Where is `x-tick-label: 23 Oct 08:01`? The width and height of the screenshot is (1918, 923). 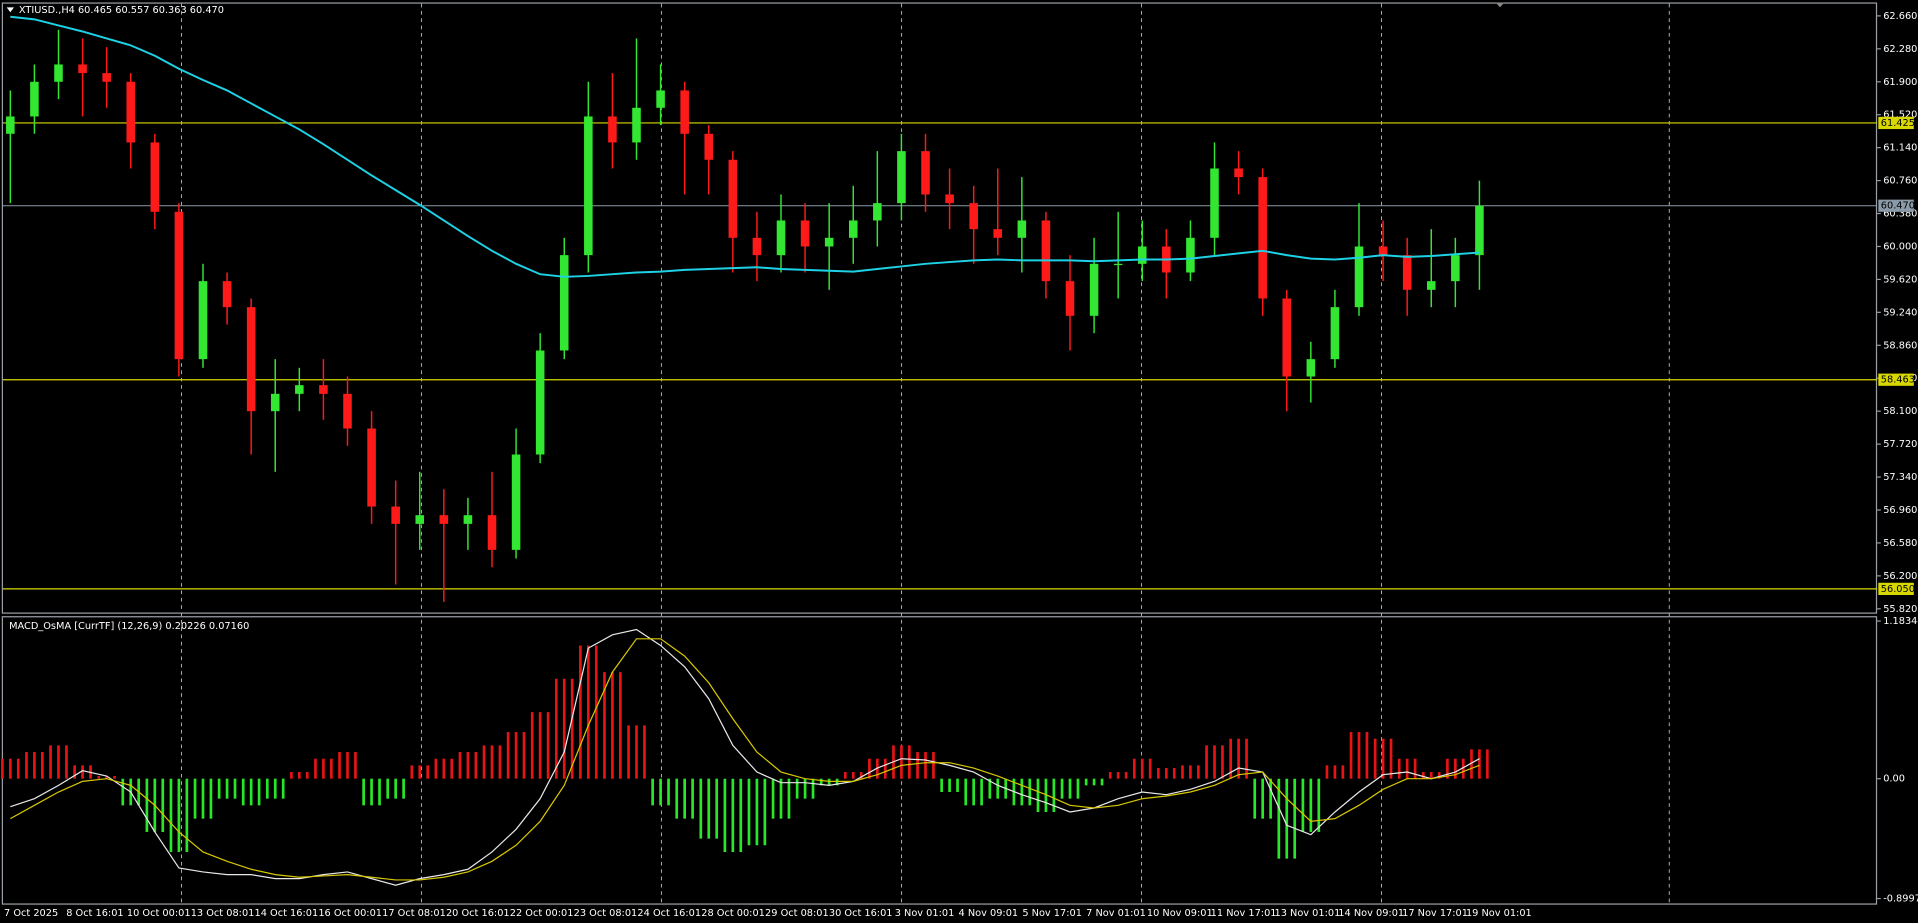 x-tick-label: 23 Oct 08:01 is located at coordinates (606, 913).